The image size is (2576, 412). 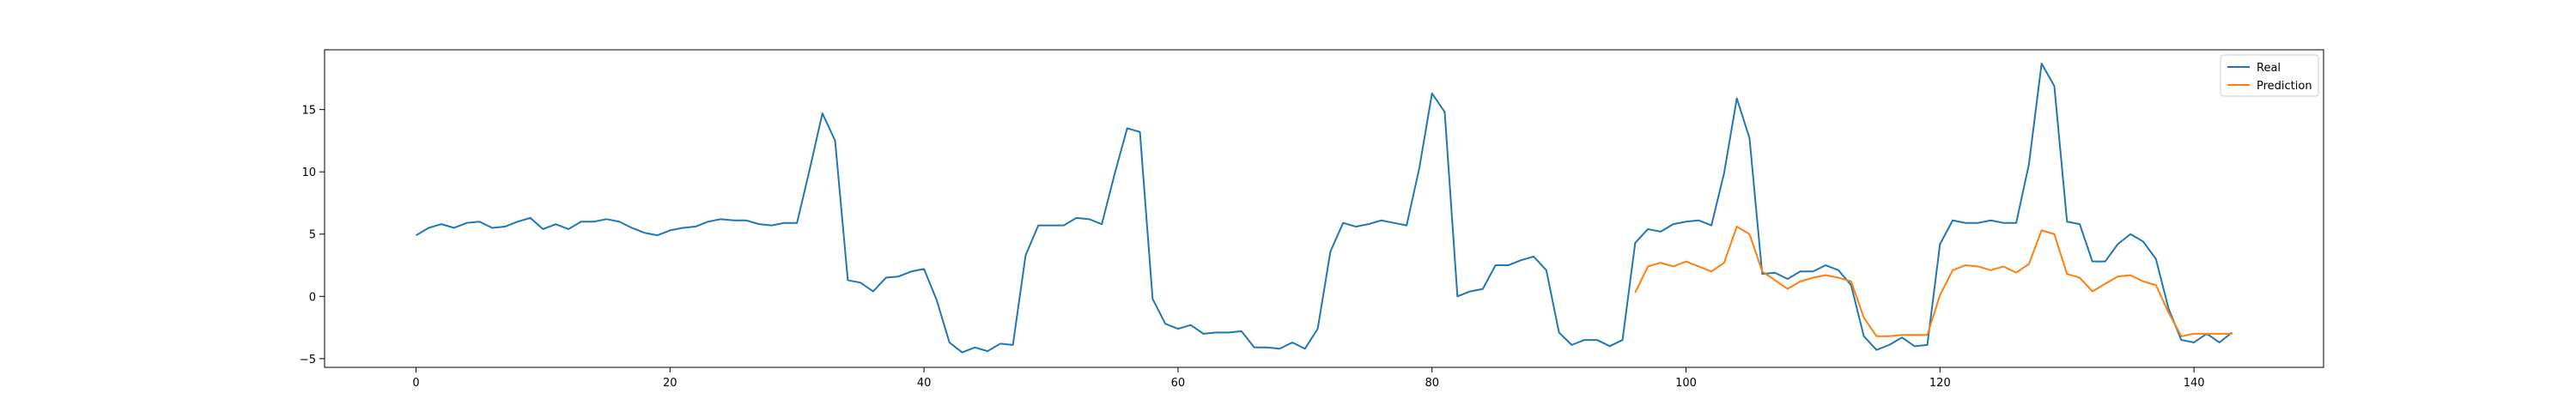 I want to click on x-tick-label: 40, so click(x=925, y=383).